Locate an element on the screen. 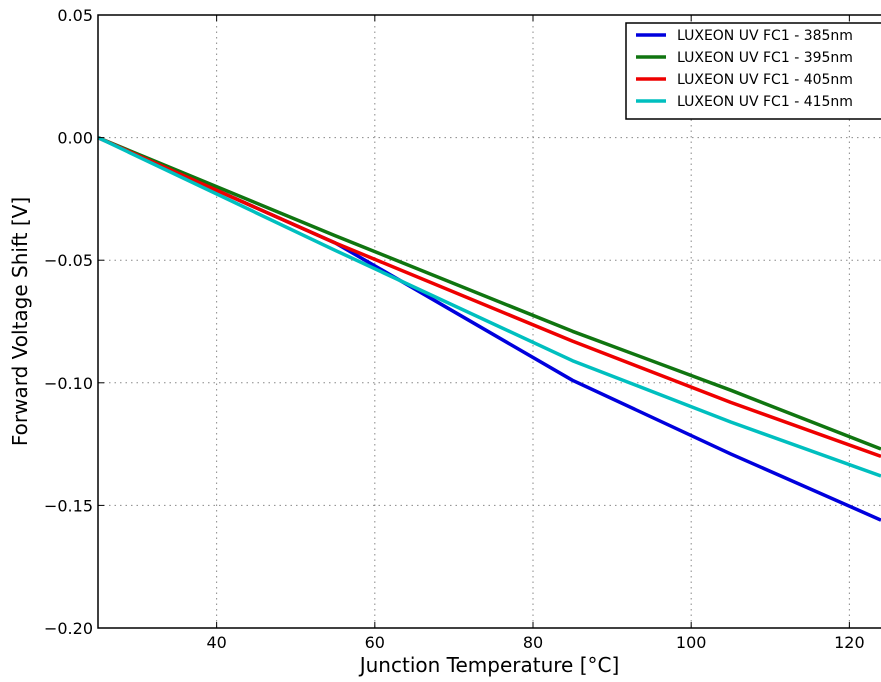 This screenshot has height=682, width=881. x-tick-label: 120 is located at coordinates (849, 642).